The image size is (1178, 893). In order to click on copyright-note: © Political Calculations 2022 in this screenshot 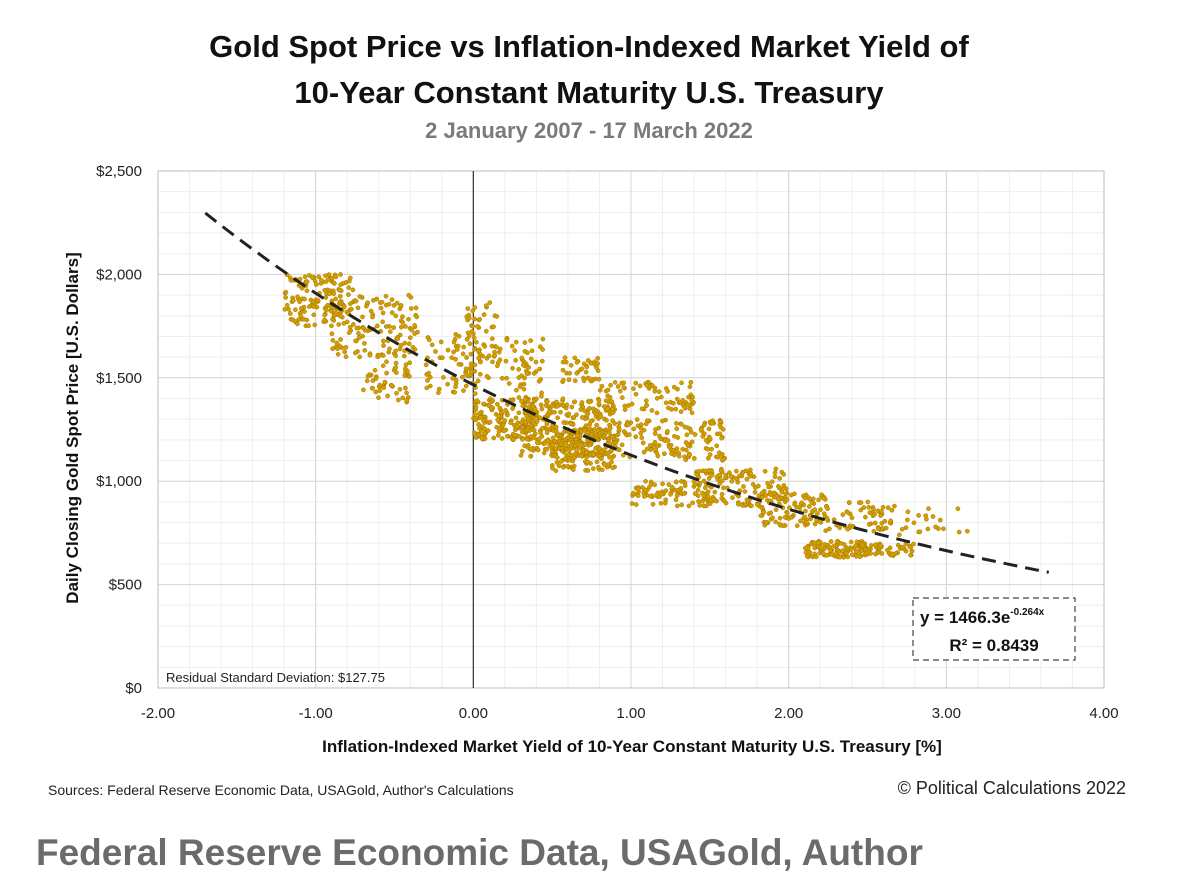, I will do `click(1011, 788)`.